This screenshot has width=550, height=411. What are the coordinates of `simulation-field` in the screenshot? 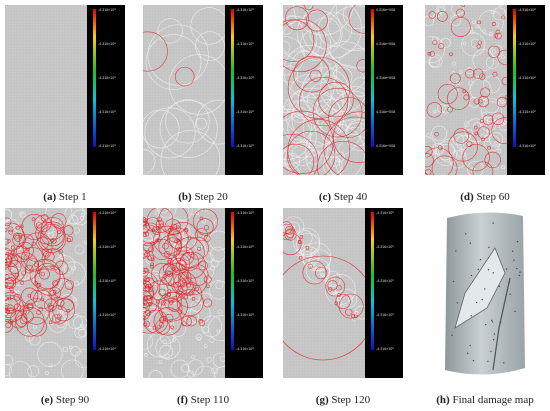 It's located at (184, 90).